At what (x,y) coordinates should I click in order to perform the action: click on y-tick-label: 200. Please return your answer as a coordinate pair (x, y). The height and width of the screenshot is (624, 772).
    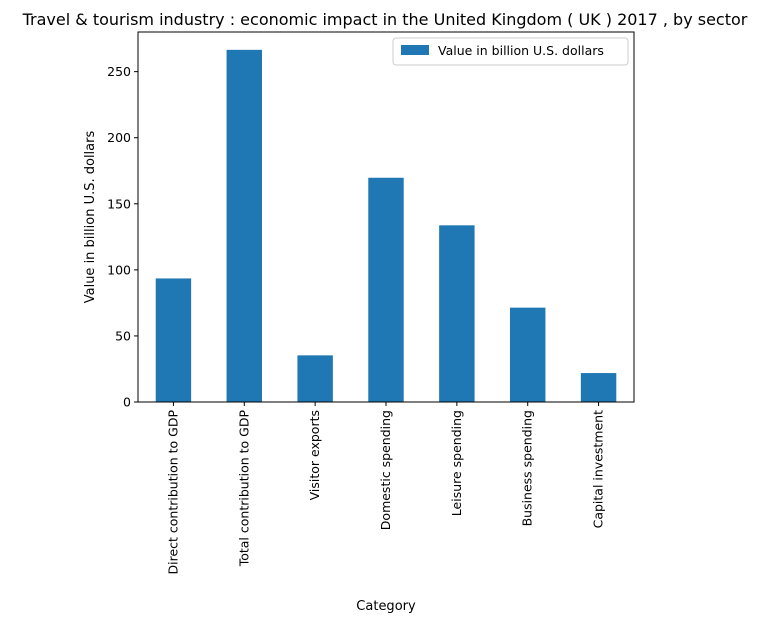
    Looking at the image, I should click on (119, 137).